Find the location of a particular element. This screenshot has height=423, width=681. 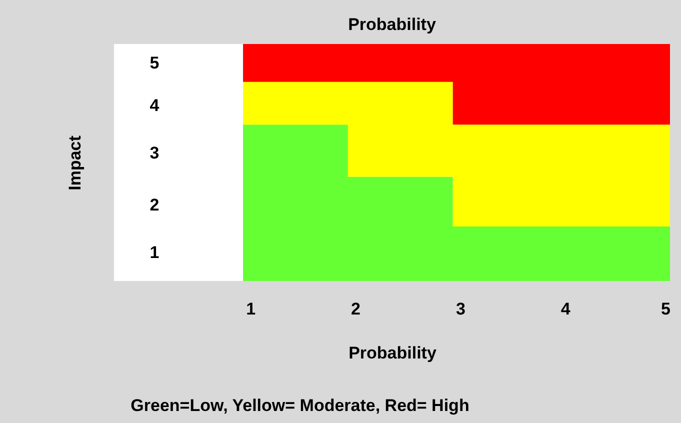

y-axis-title: Impact is located at coordinates (75, 162).